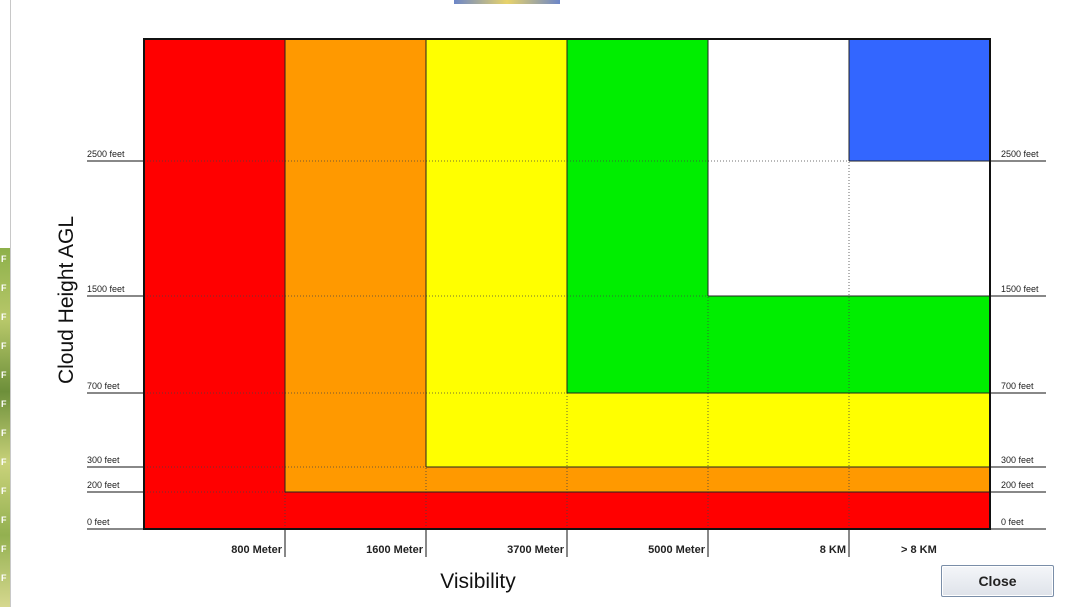  I want to click on window-icon, so click(507, 2).